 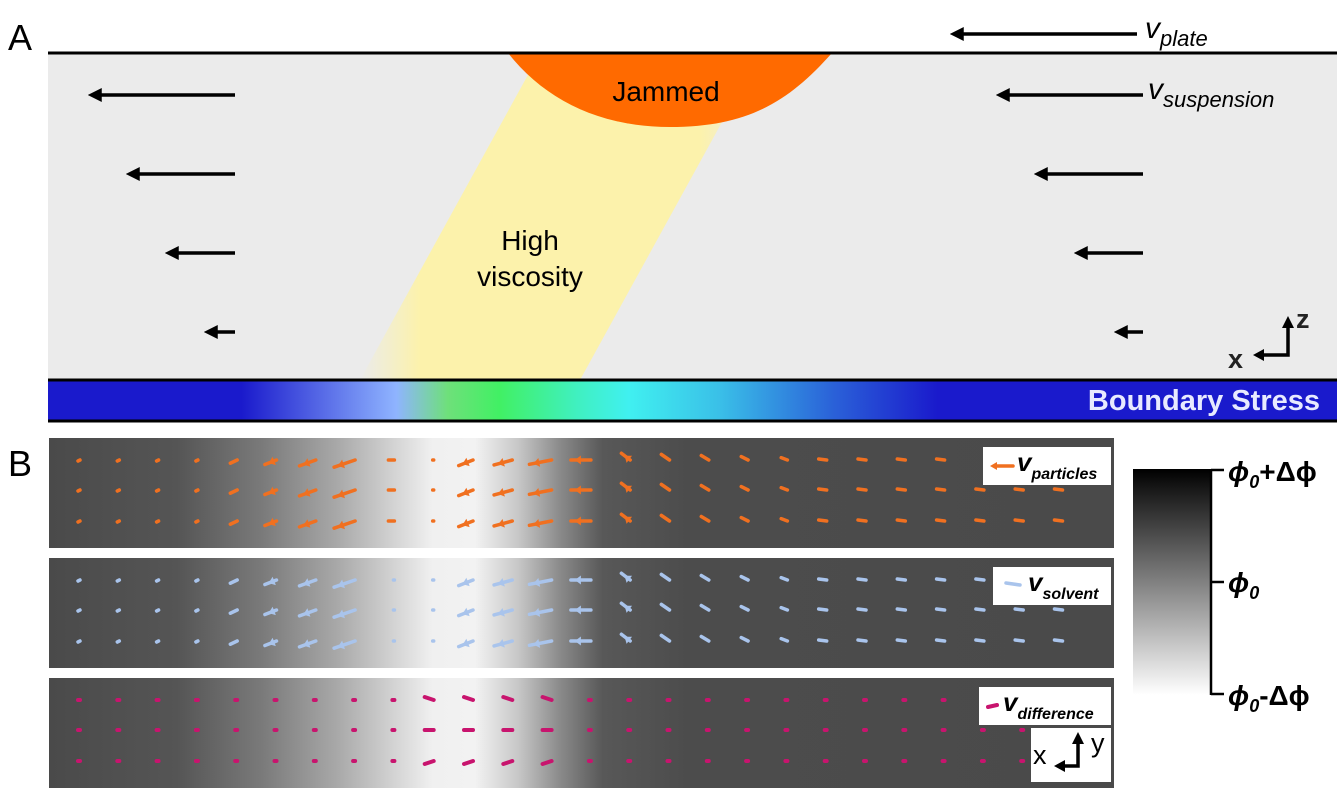 What do you see at coordinates (1269, 698) in the screenshot?
I see `colorbar-label-bottom: ϕ0-Δϕ` at bounding box center [1269, 698].